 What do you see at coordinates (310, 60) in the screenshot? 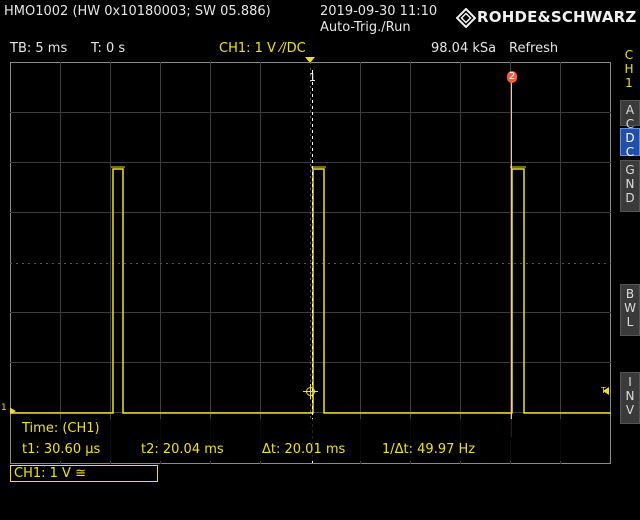
I see `trigger-position-icon` at bounding box center [310, 60].